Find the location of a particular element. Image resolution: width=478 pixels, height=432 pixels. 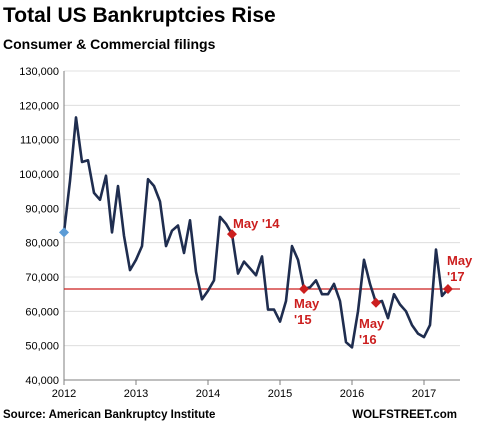

annotation-label: May '14 is located at coordinates (256, 223).